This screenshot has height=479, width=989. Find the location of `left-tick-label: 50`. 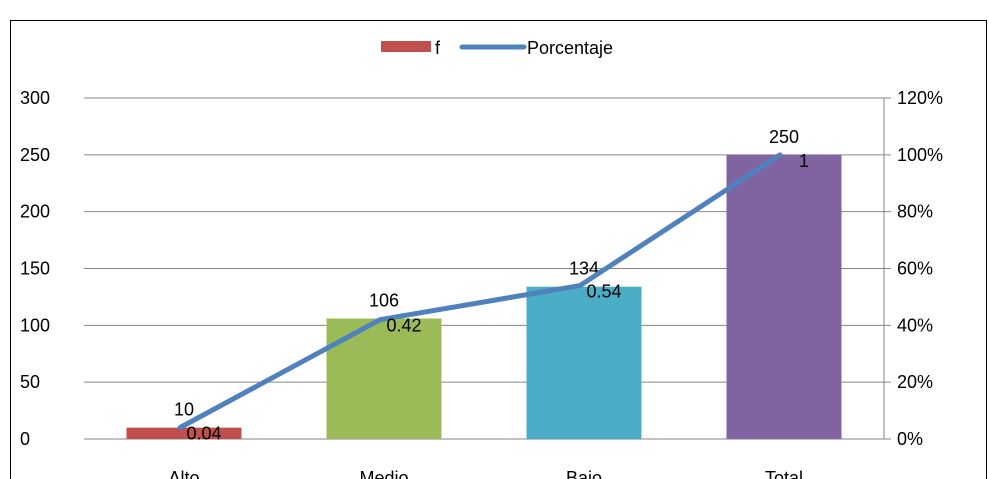

left-tick-label: 50 is located at coordinates (30, 382).